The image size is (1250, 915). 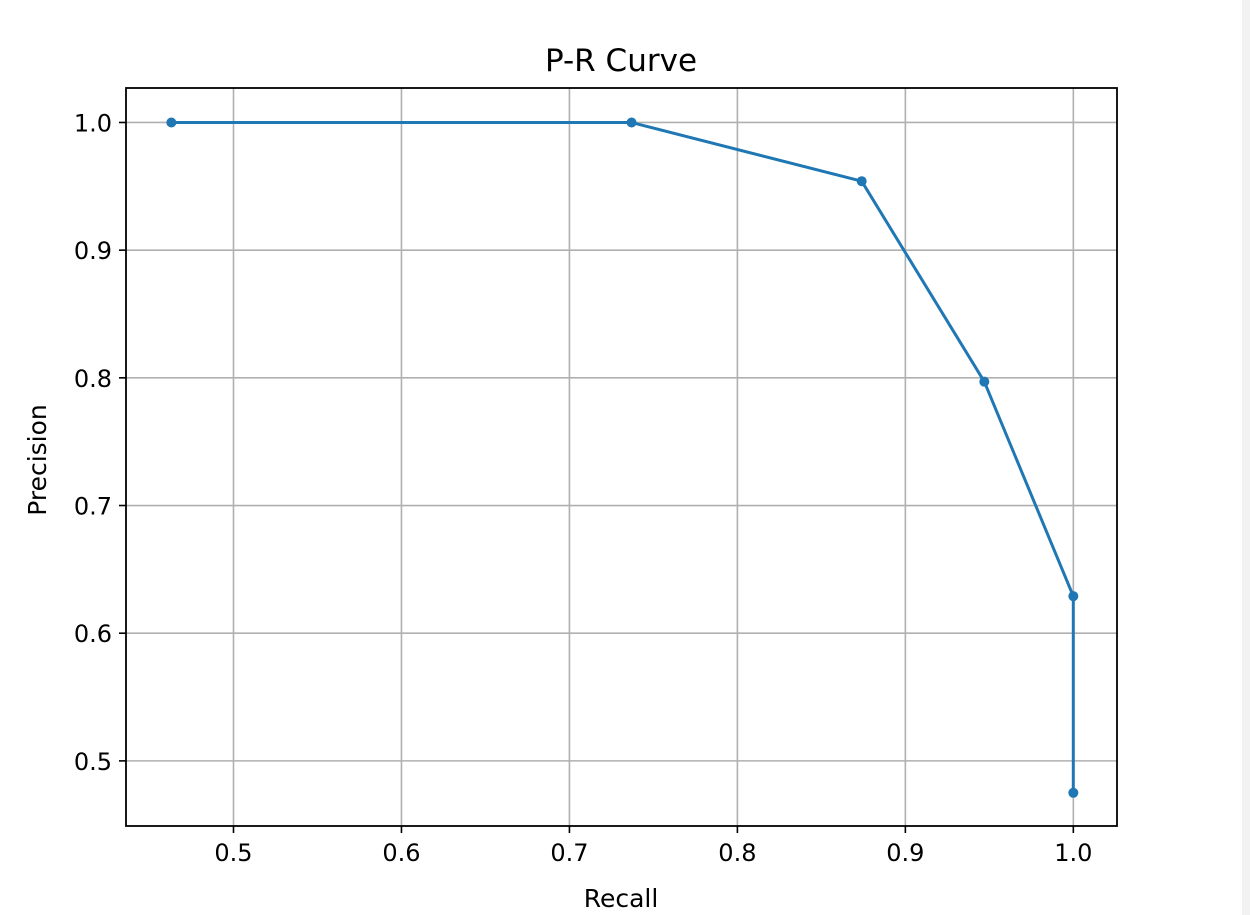 I want to click on x-tick-label: 0.8, so click(x=737, y=853).